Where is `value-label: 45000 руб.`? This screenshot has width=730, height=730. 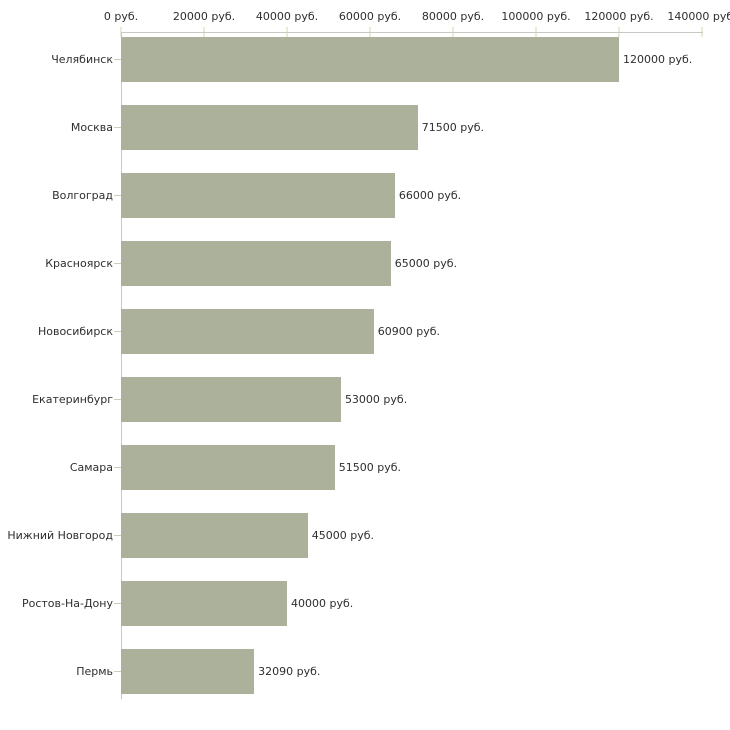 value-label: 45000 руб. is located at coordinates (343, 535).